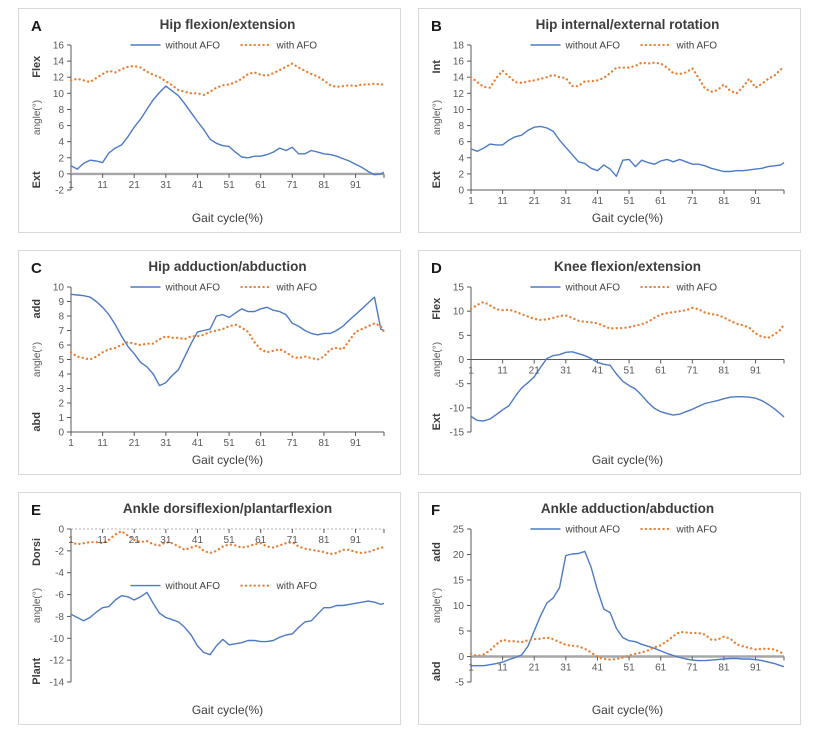 This screenshot has width=819, height=747. I want to click on y-tick-label: 3, so click(61, 389).